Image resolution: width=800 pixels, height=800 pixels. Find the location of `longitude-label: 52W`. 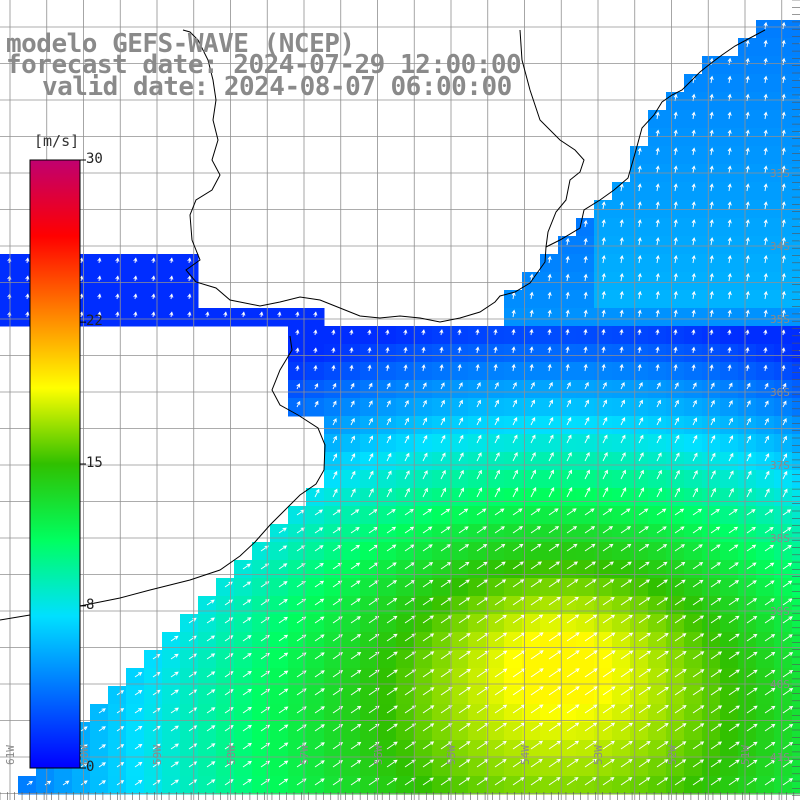

longitude-label: 52W is located at coordinates (672, 755).